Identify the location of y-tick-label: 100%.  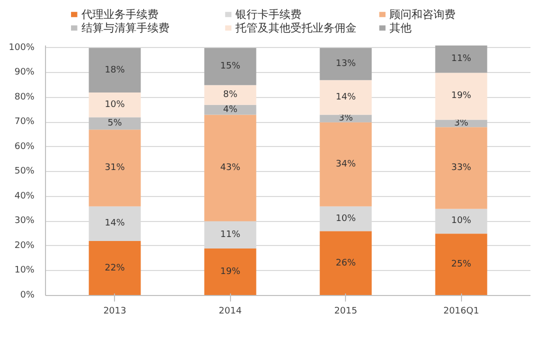
(21, 47).